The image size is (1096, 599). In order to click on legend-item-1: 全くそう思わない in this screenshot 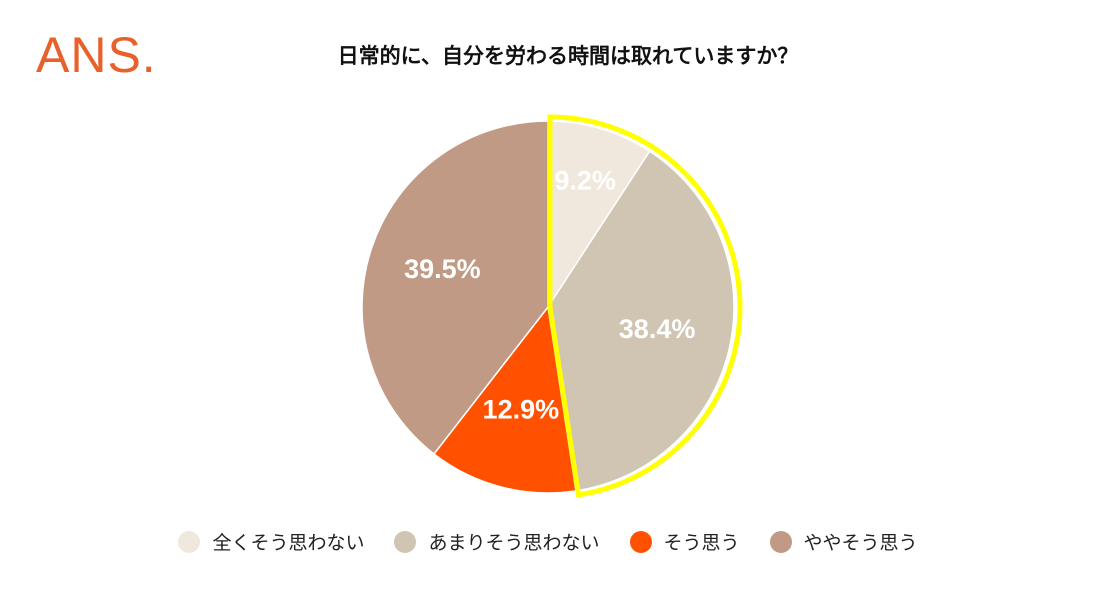, I will do `click(271, 541)`.